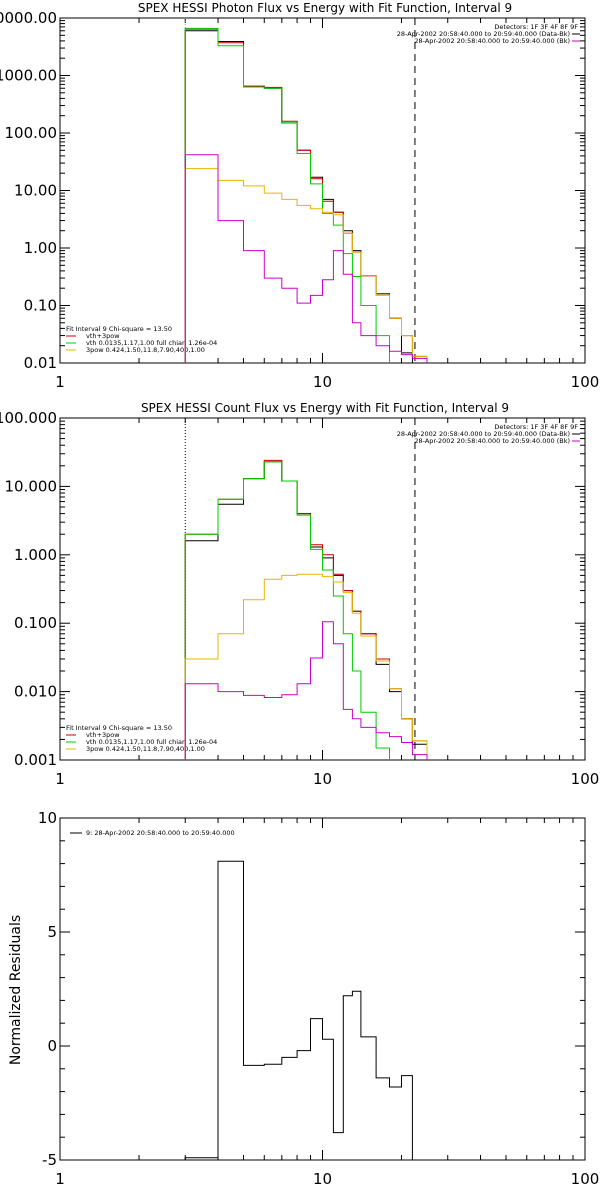 The height and width of the screenshot is (1200, 600). What do you see at coordinates (151, 343) in the screenshot?
I see `photon-legend-vth: vth 0.0135,1.17,1.00 full chian 1.26e-04` at bounding box center [151, 343].